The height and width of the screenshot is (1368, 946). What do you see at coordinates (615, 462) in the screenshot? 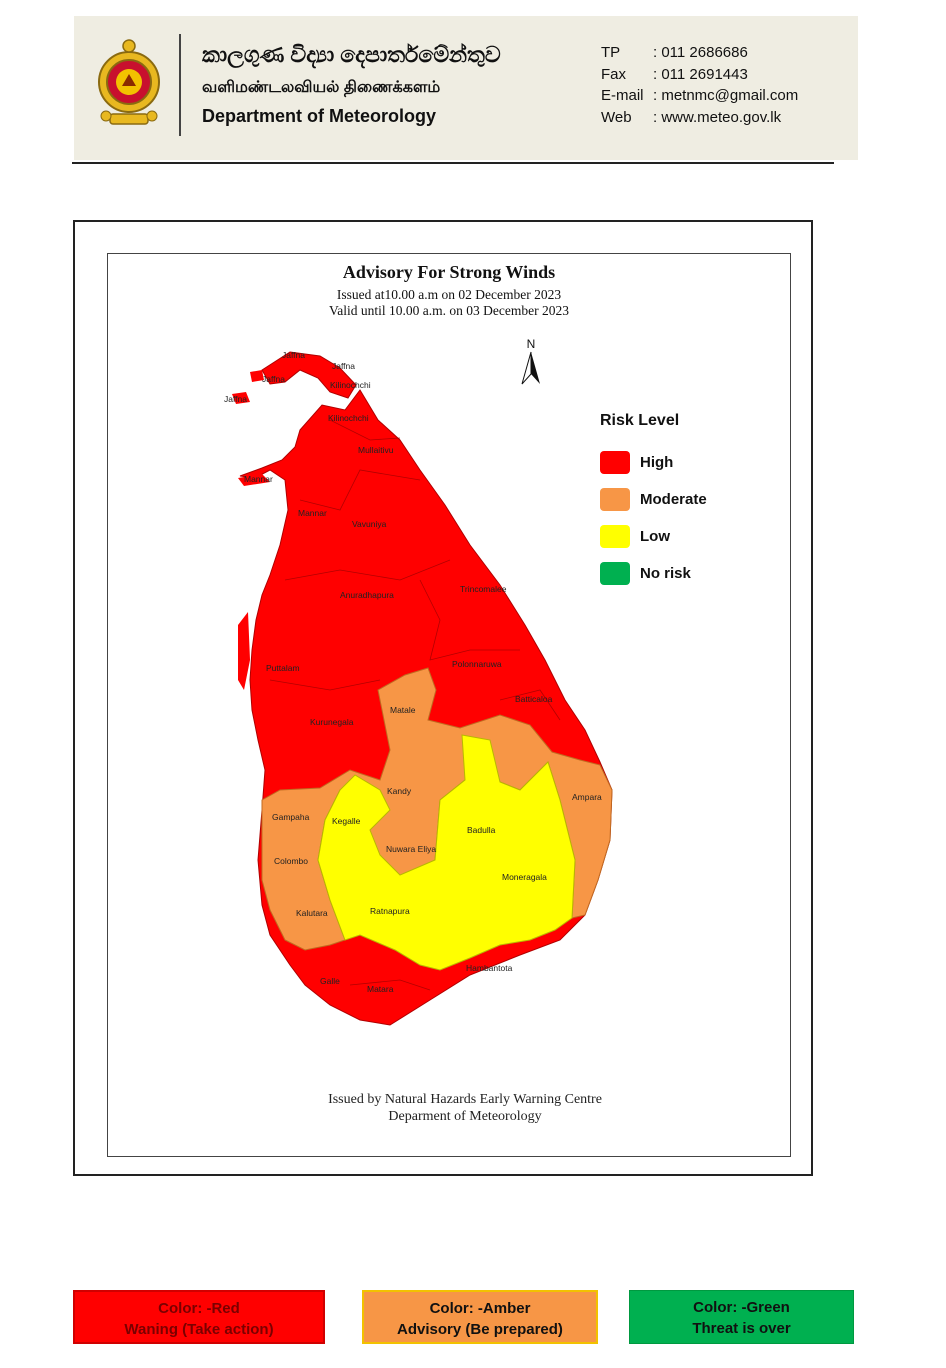
I see `legend-swatch-high` at bounding box center [615, 462].